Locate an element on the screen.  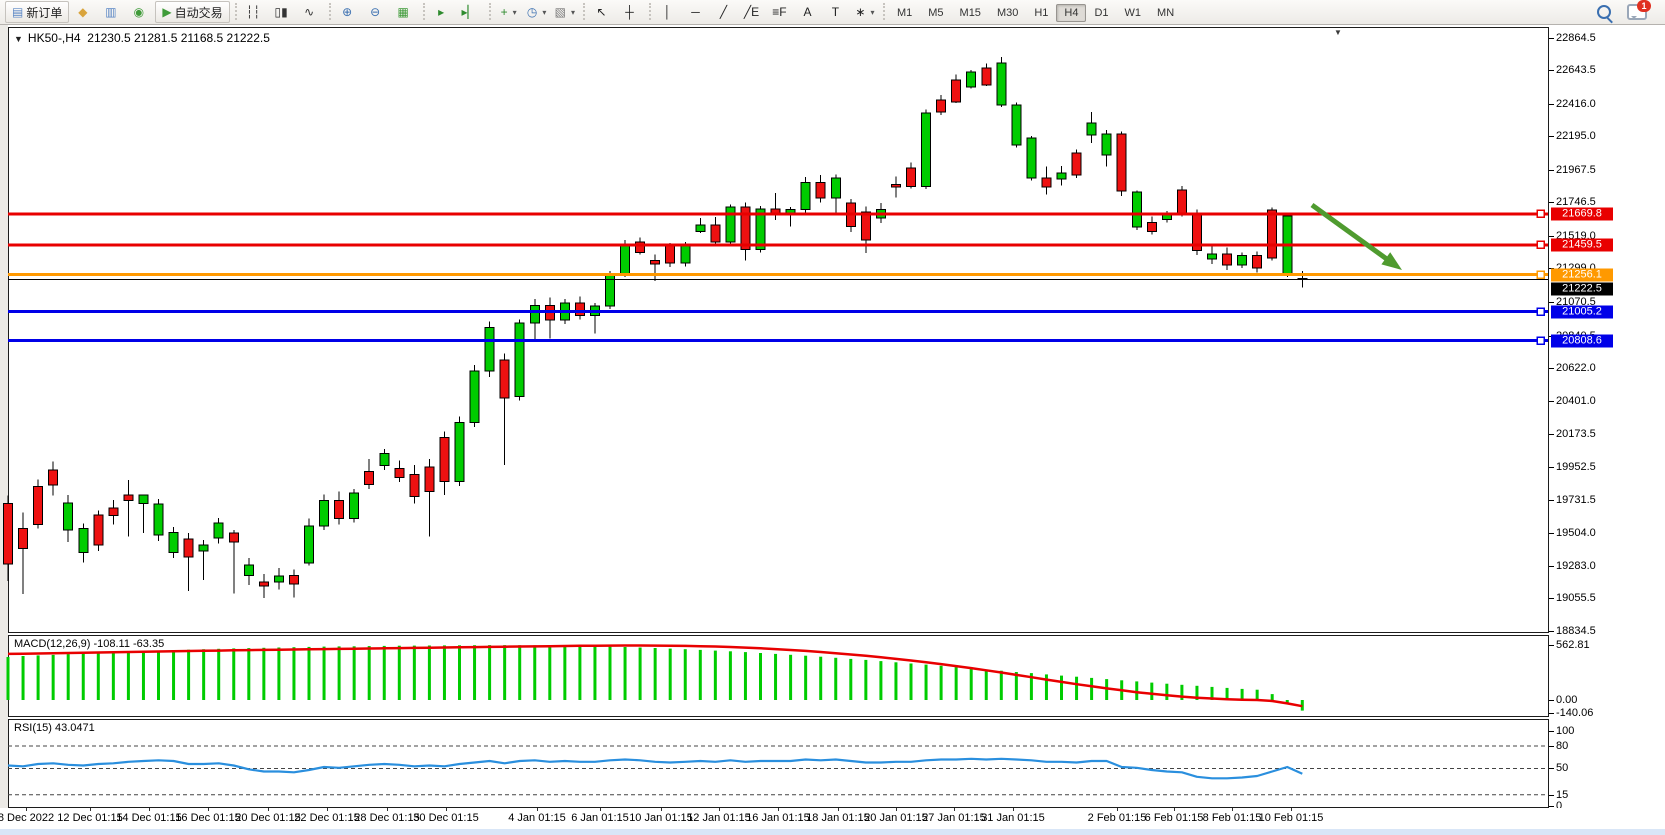
text-label-icon: T is located at coordinates (835, 12).